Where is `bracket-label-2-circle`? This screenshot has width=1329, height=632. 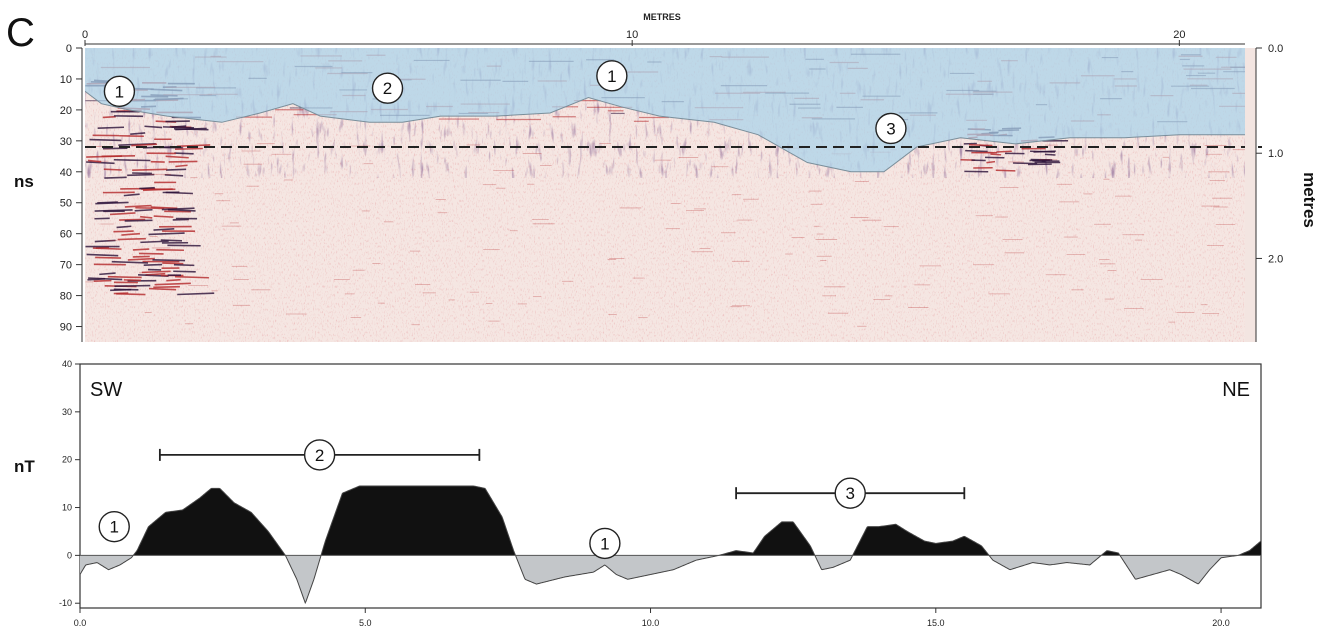 bracket-label-2-circle is located at coordinates (319, 455).